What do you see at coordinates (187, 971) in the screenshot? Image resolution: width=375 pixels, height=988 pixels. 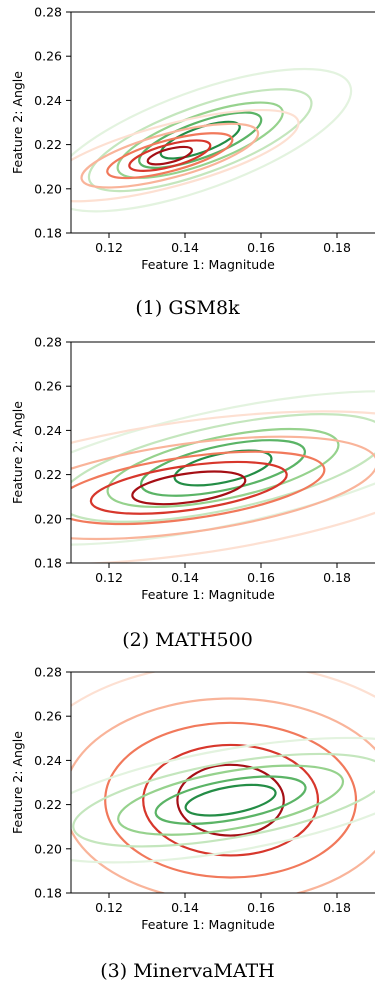 I see `chart-caption-3: (3) MinervaMATH` at bounding box center [187, 971].